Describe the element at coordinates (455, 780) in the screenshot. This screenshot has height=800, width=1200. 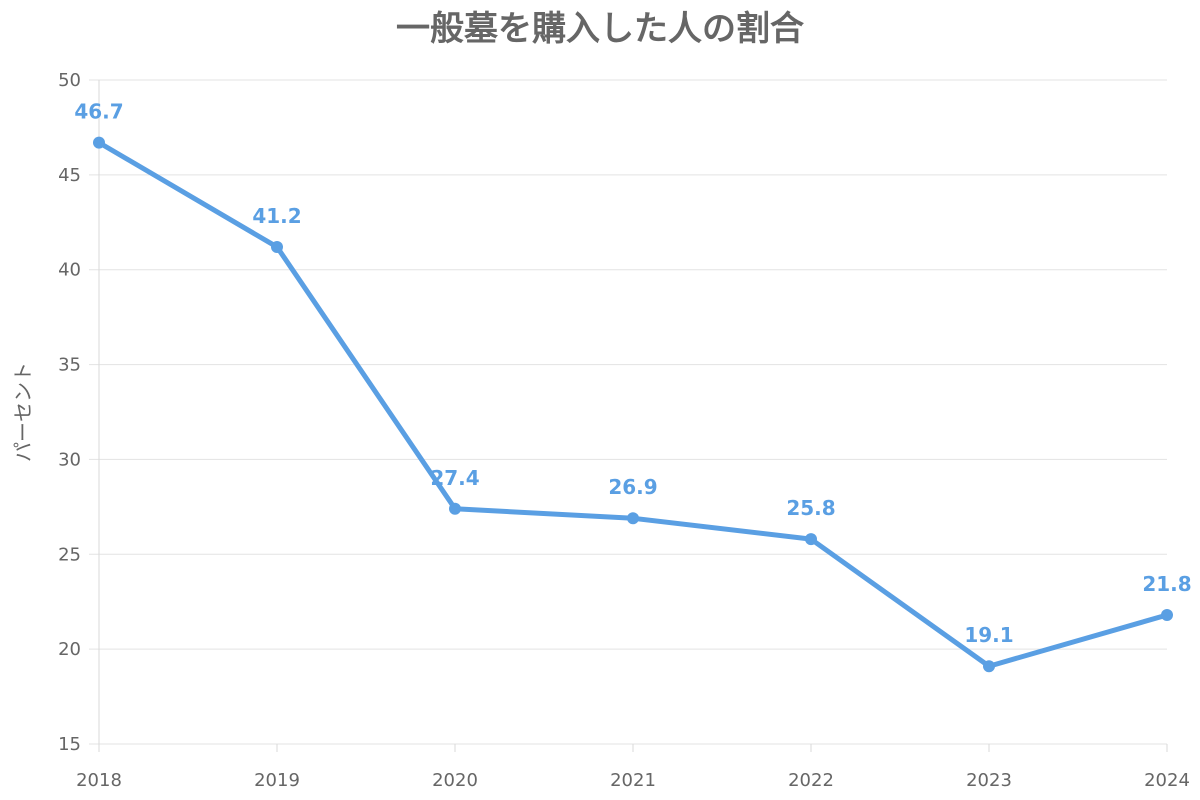
I see `x-tick-label: 2020` at that location.